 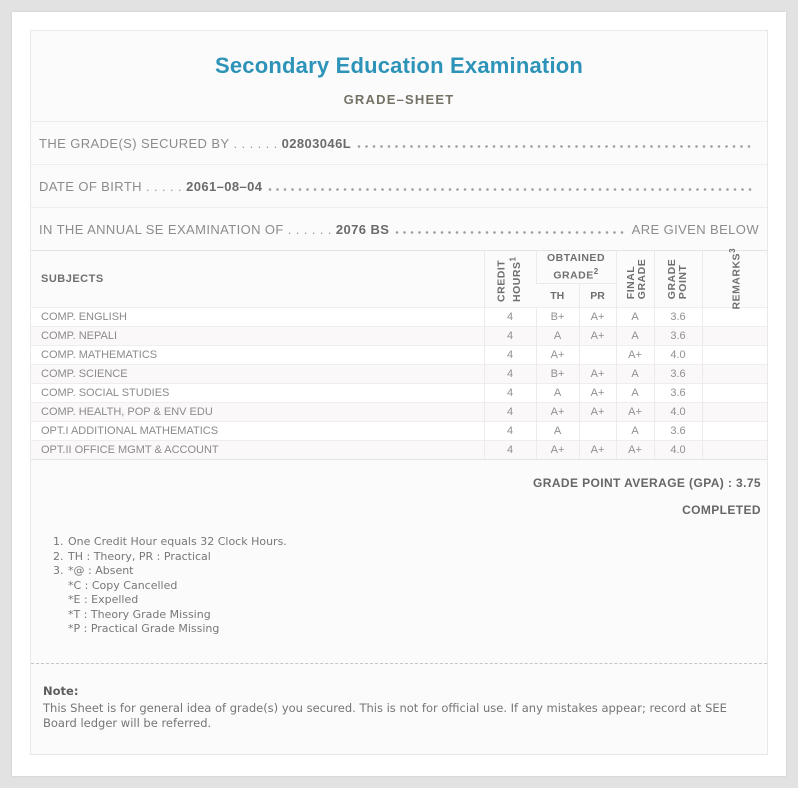 I want to click on footnote-item: *T : Theory Grade Missing, so click(x=410, y=615).